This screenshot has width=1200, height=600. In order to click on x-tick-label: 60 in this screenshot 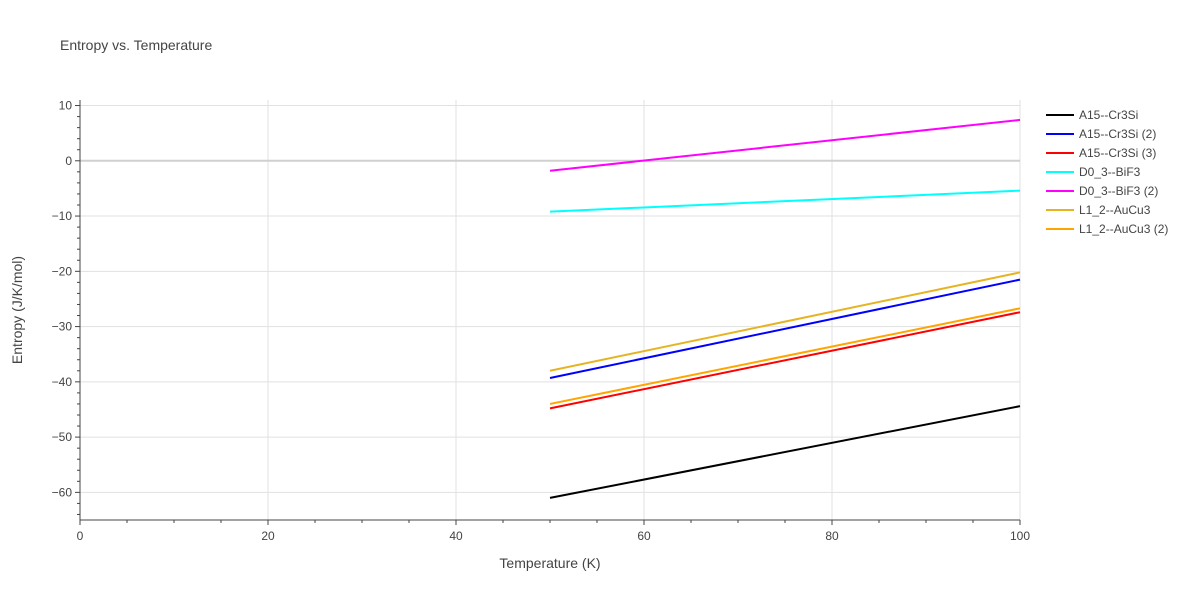, I will do `click(644, 536)`.